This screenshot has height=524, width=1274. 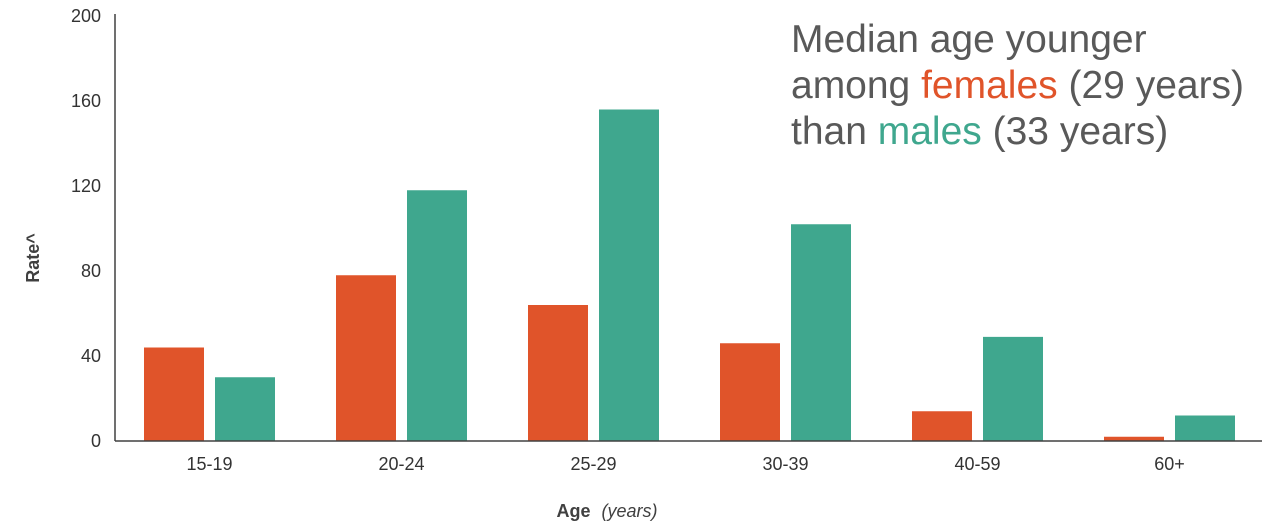 What do you see at coordinates (834, 131) in the screenshot?
I see `annotation-text: than` at bounding box center [834, 131].